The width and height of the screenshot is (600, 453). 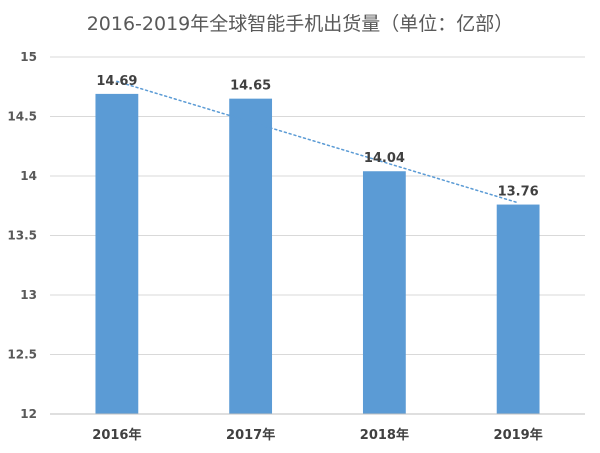 What do you see at coordinates (28, 176) in the screenshot?
I see `y-tick-label: 14` at bounding box center [28, 176].